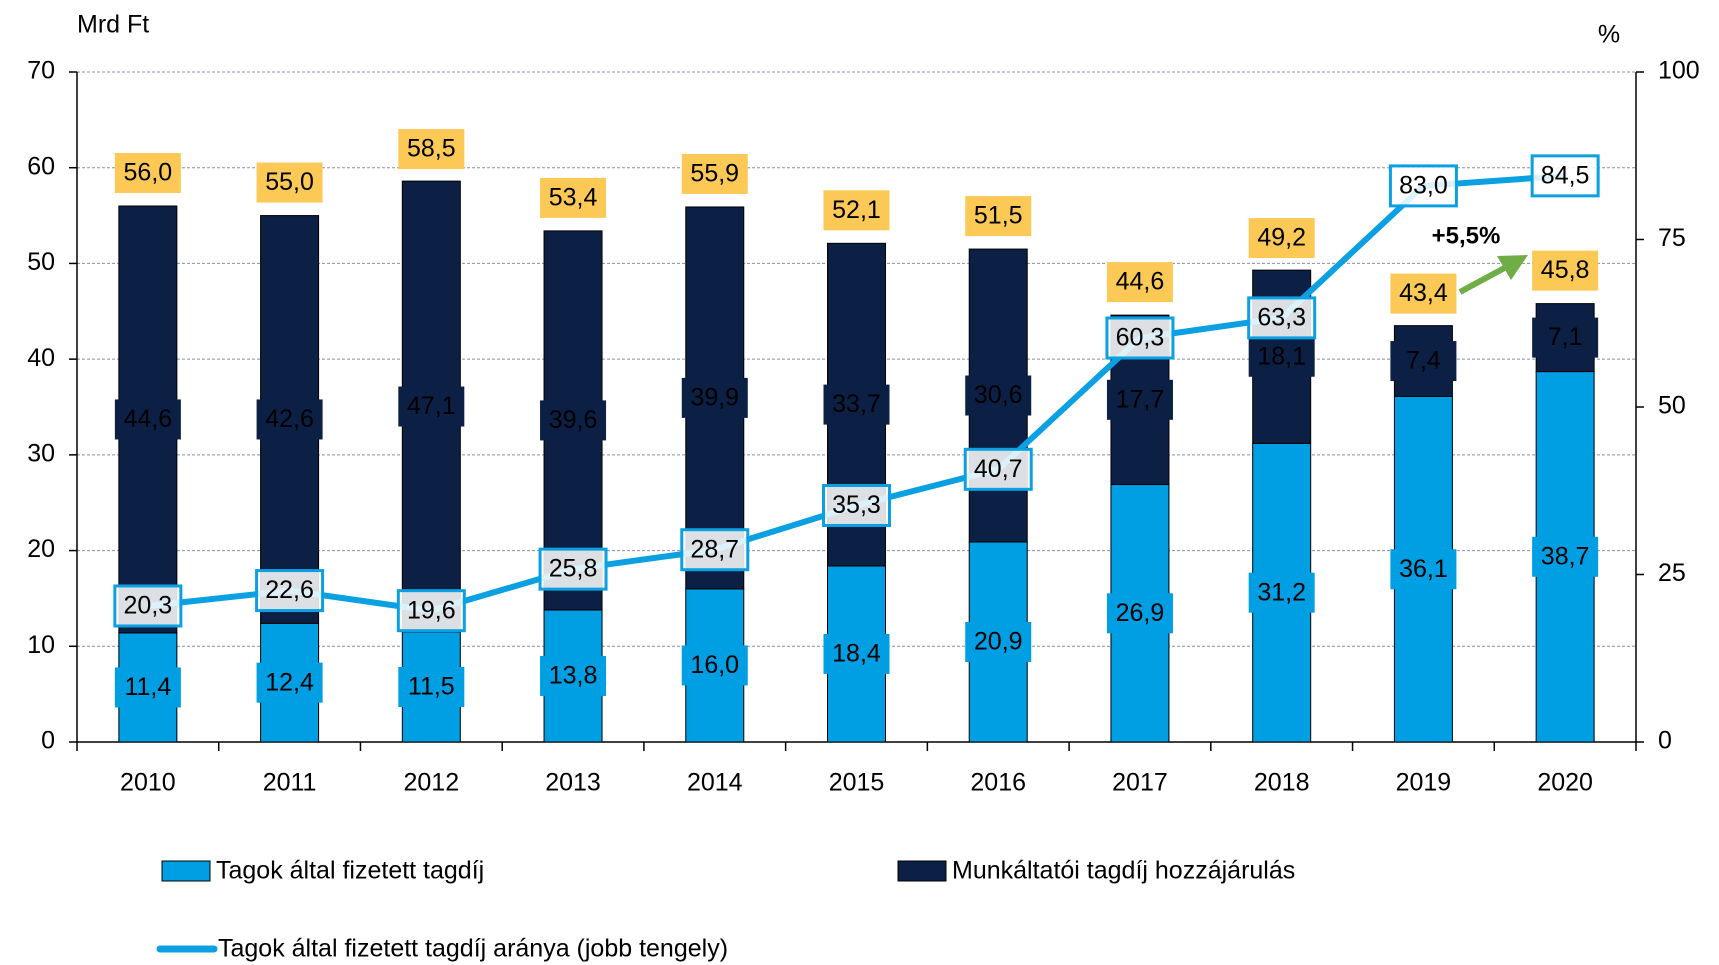 The image size is (1719, 965). I want to click on bar-value-label: 7,4, so click(1423, 361).